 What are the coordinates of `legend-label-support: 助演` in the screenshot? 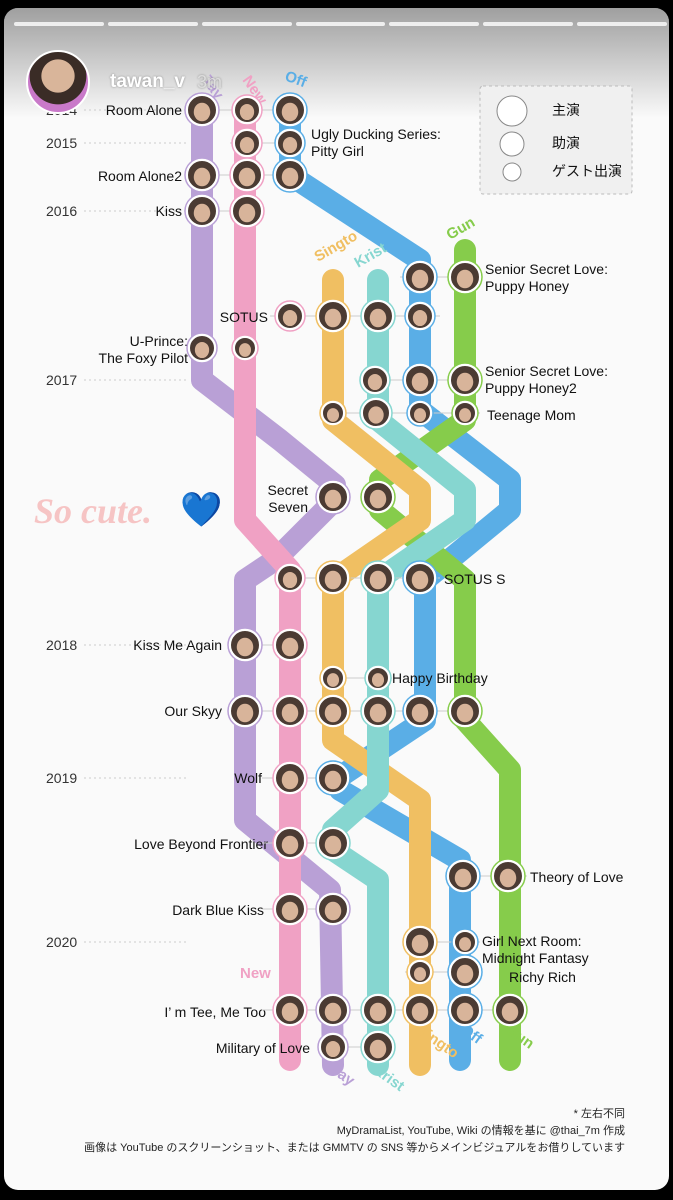 It's located at (566, 143).